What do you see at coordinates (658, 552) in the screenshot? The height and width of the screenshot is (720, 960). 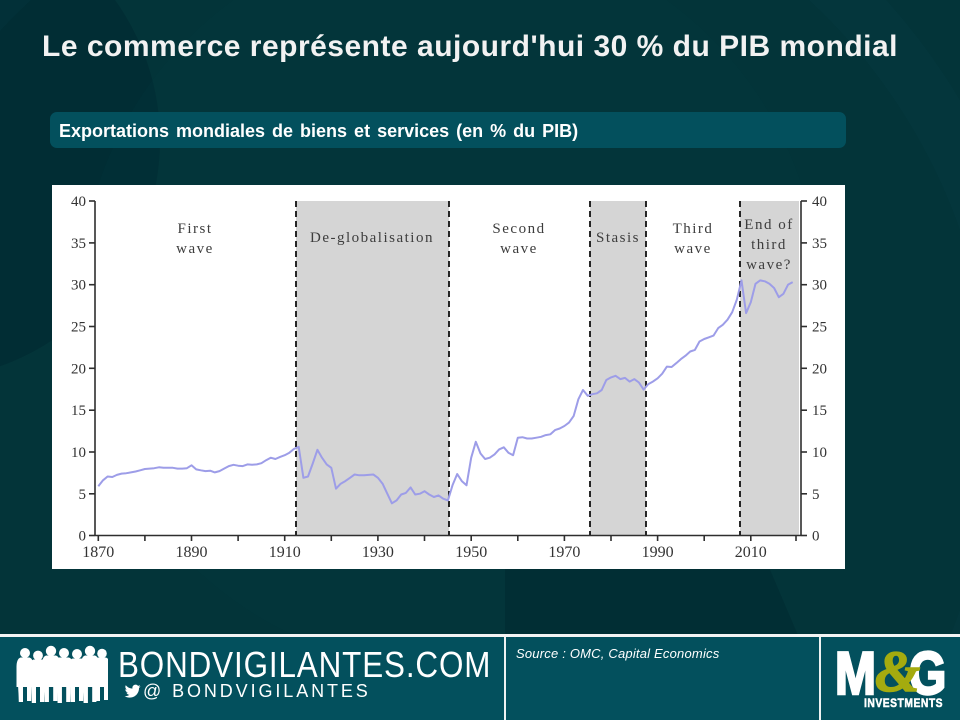 I see `svg-text: 1990` at bounding box center [658, 552].